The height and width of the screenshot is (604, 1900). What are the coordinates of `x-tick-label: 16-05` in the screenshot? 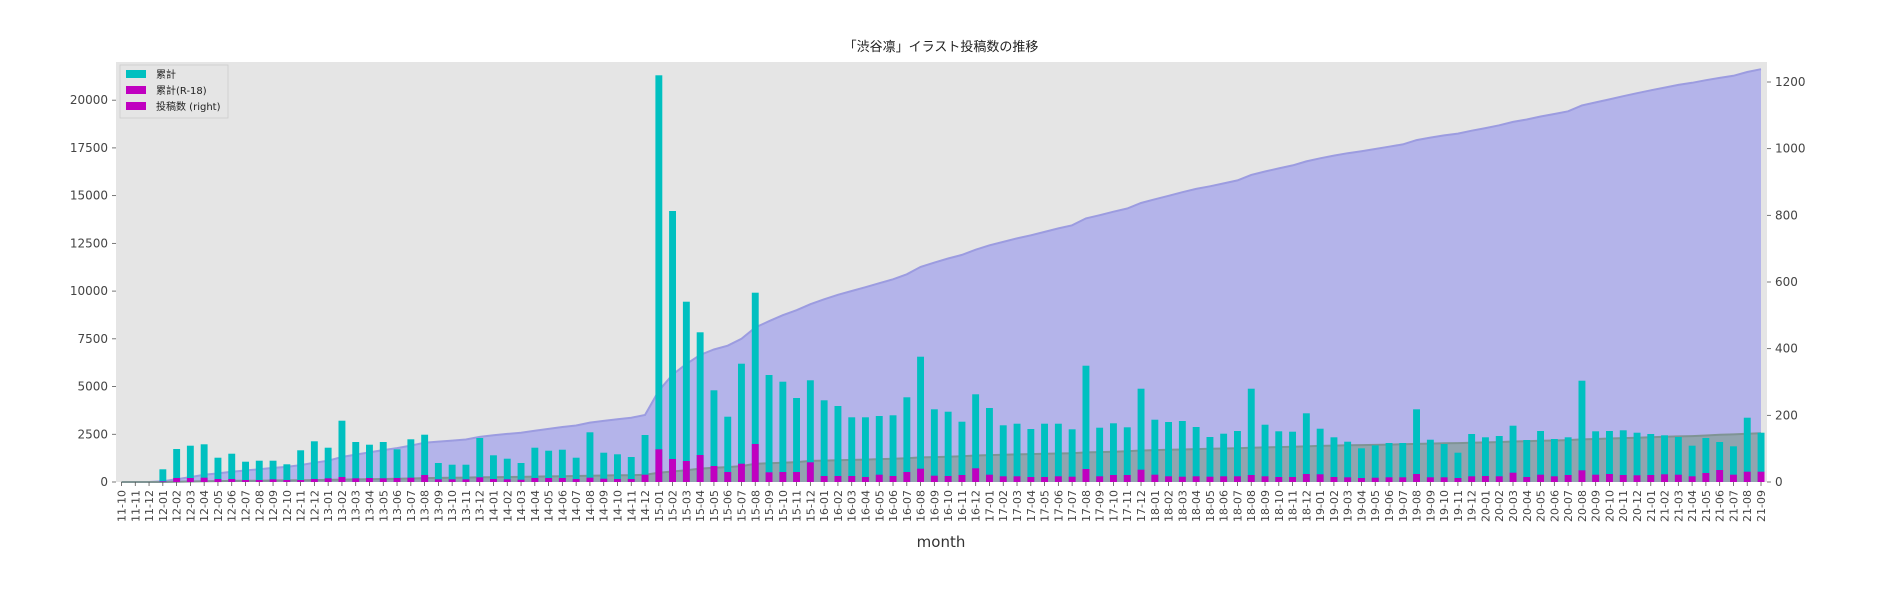 It's located at (879, 506).